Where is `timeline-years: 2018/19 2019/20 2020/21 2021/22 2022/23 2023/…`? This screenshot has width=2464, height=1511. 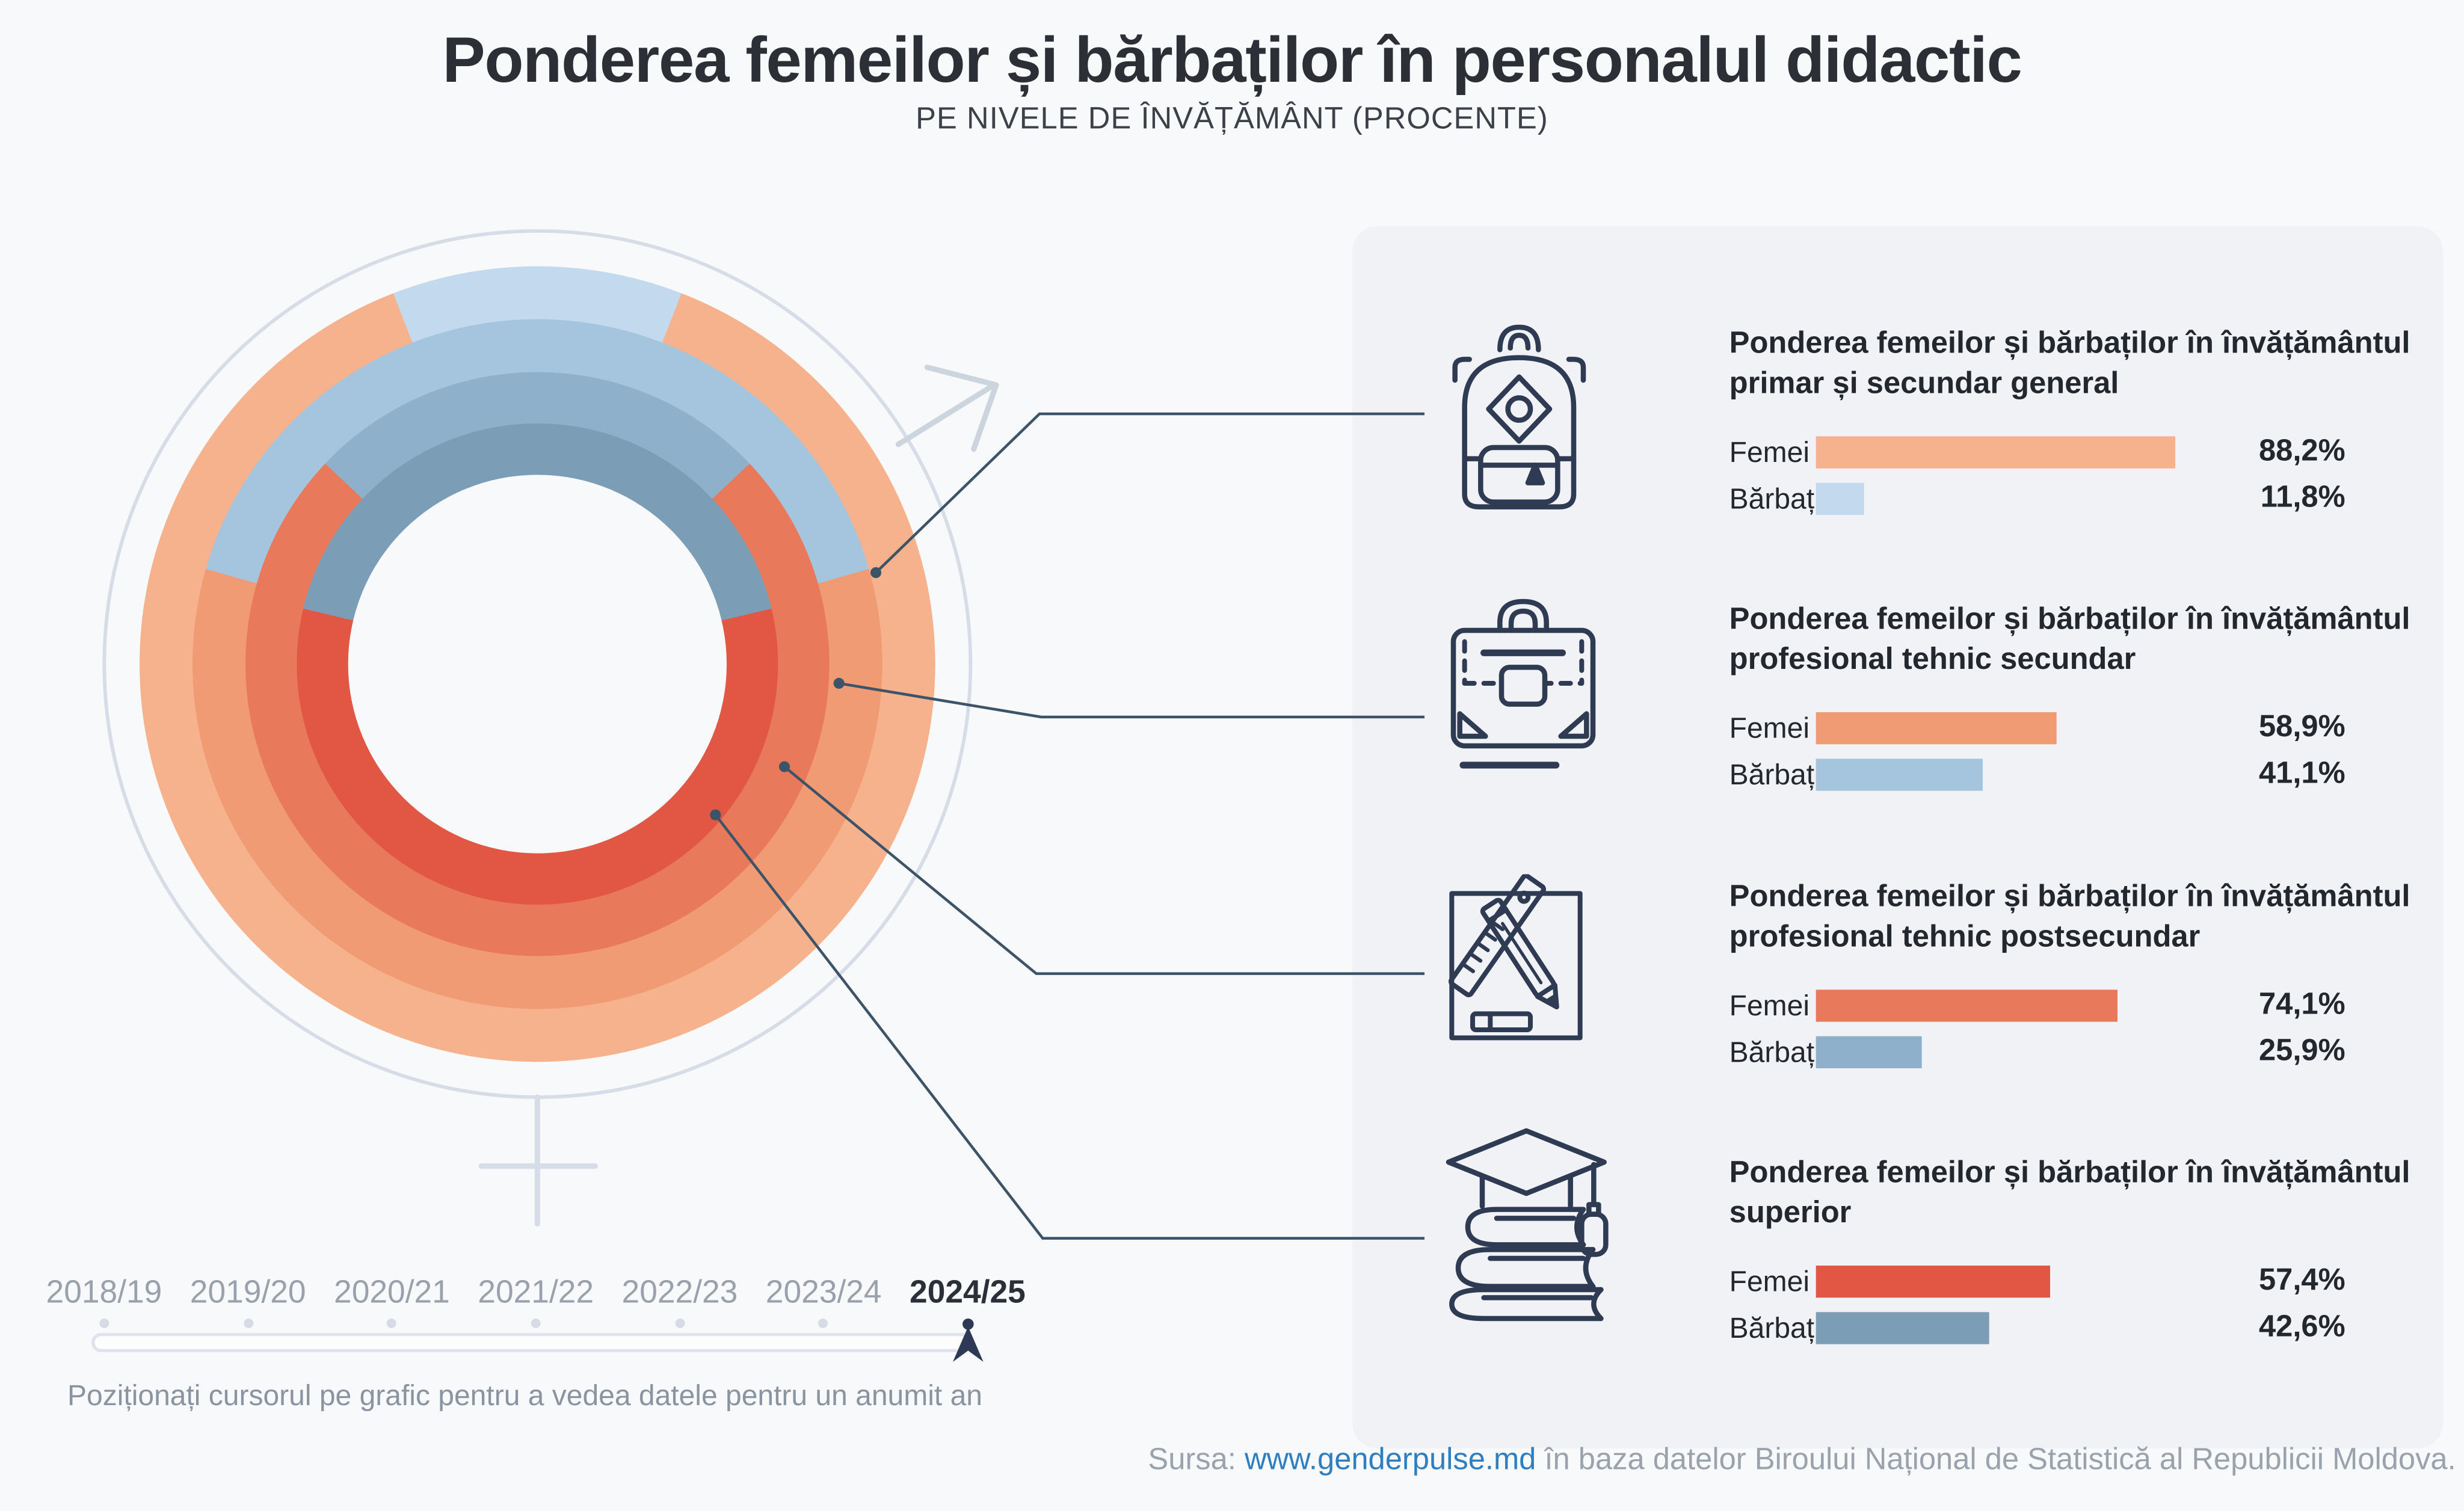 timeline-years: 2018/19 2019/20 2020/21 2021/22 2022/23 2023/… is located at coordinates (536, 1293).